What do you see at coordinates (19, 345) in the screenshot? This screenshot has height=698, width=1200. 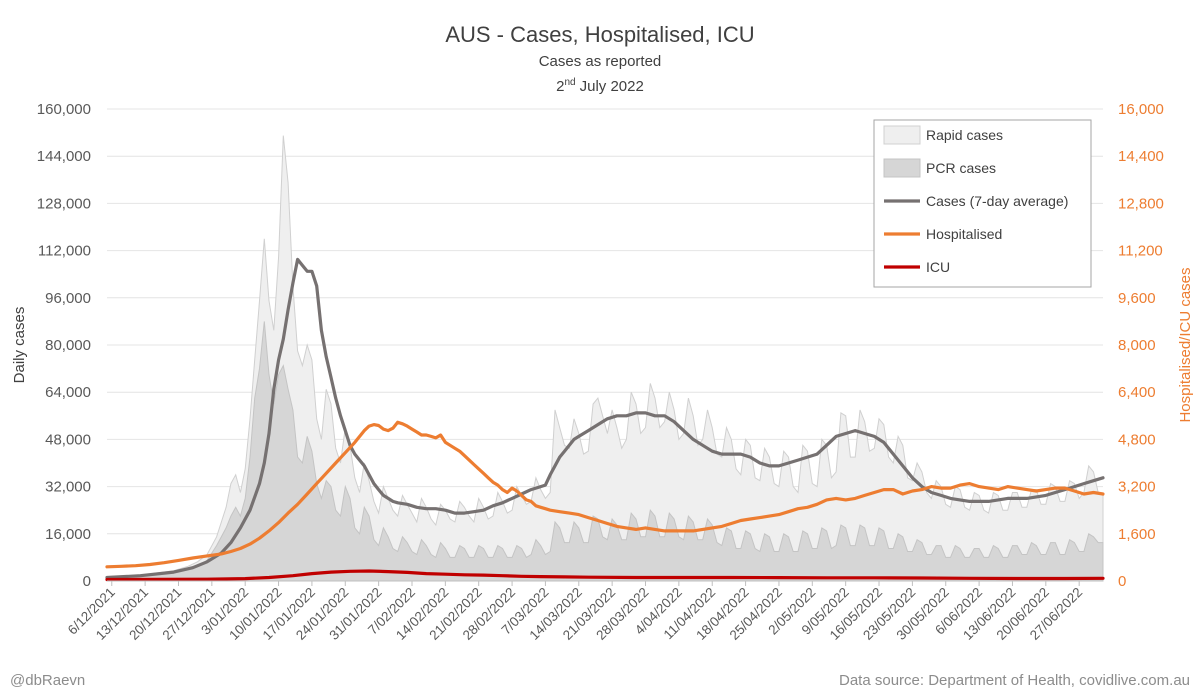 I see `y-axis-label: Daily cases` at bounding box center [19, 345].